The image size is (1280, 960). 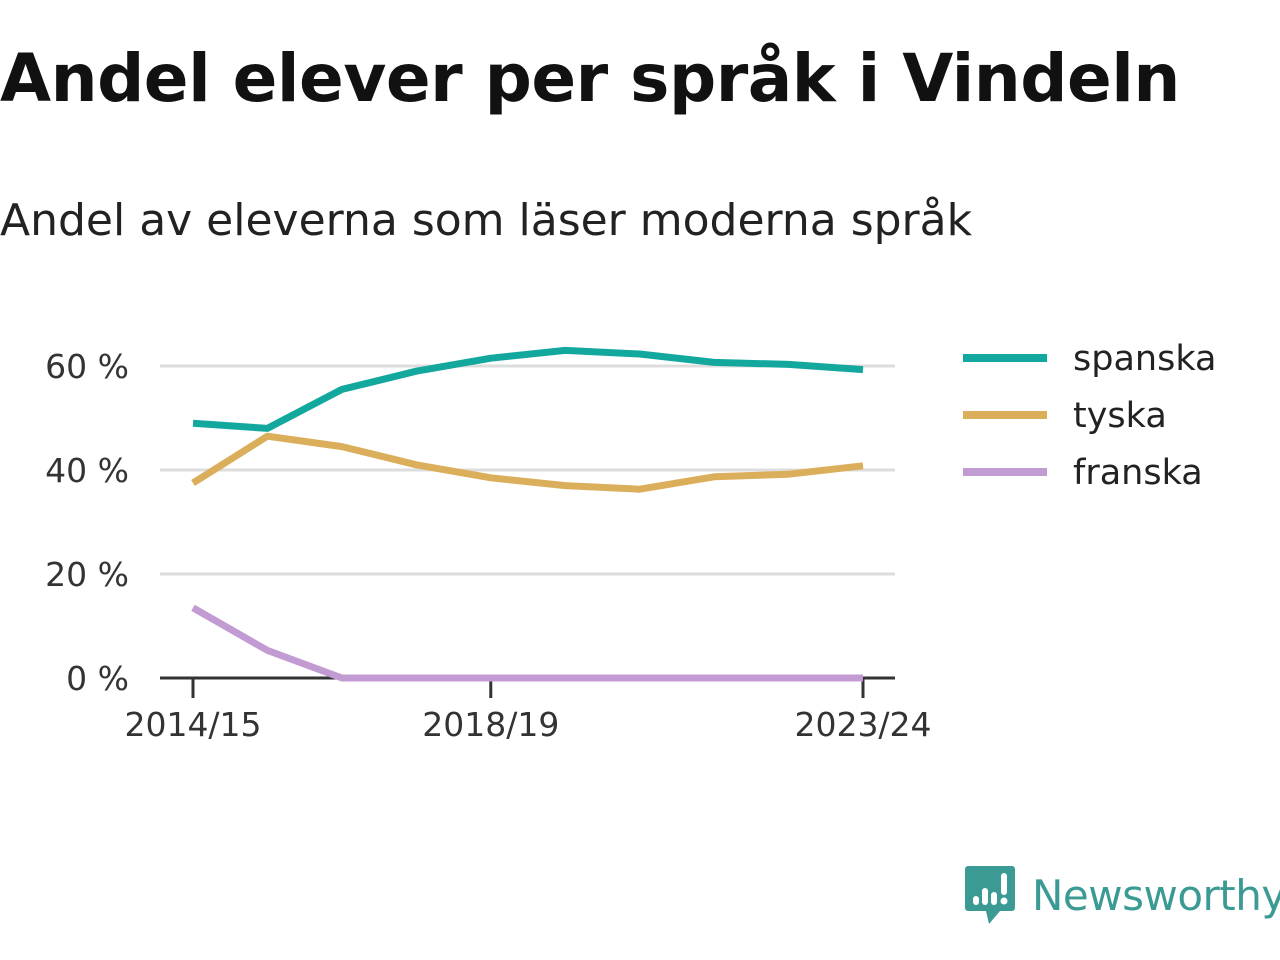 I want to click on brand-name: Newsworthy, so click(x=1156, y=895).